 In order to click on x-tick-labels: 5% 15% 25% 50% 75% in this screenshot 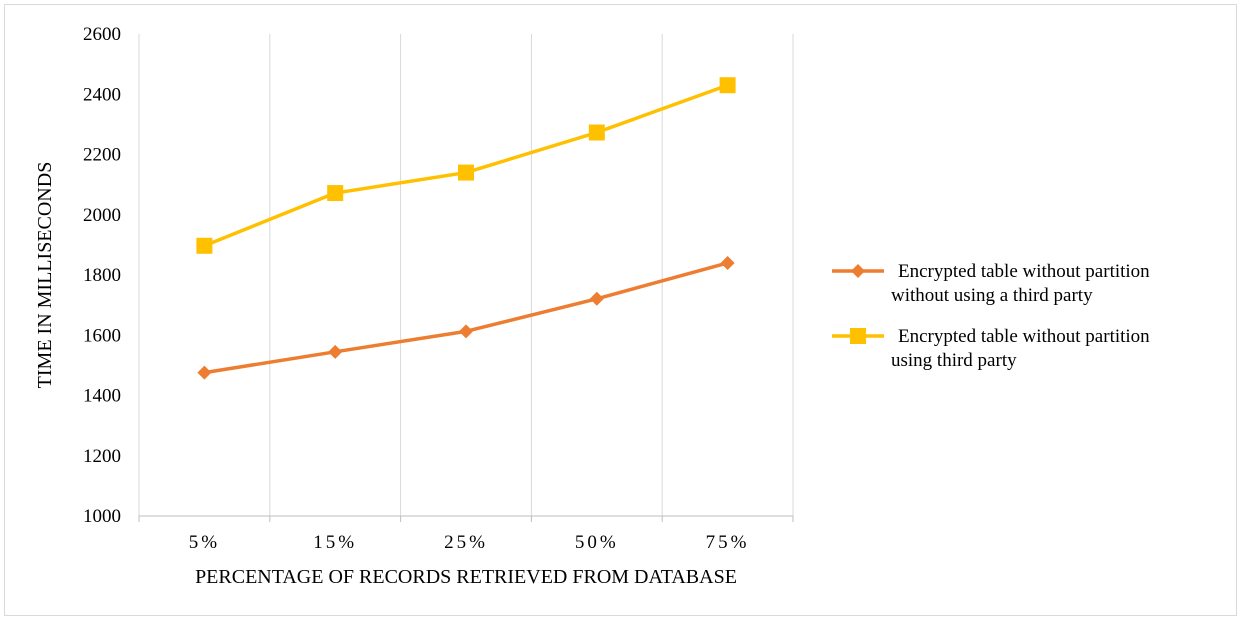, I will do `click(469, 542)`.